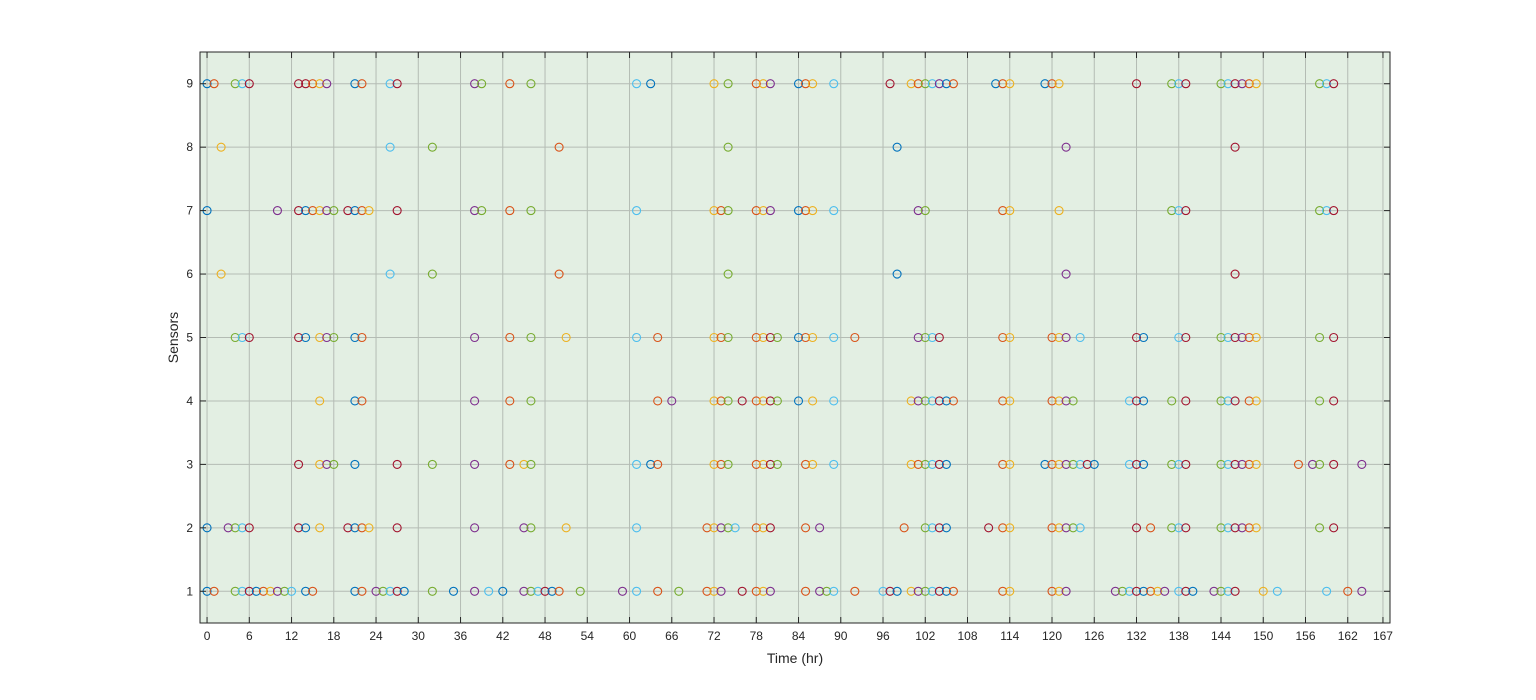 The image size is (1536, 700). Describe the element at coordinates (1221, 636) in the screenshot. I see `x-tick-label: 144` at that location.